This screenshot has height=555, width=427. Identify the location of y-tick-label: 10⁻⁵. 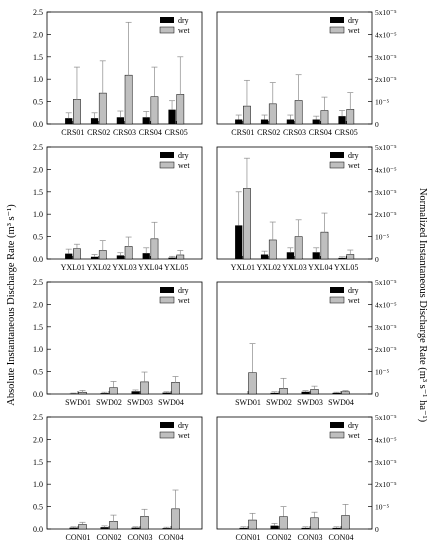
(382, 372).